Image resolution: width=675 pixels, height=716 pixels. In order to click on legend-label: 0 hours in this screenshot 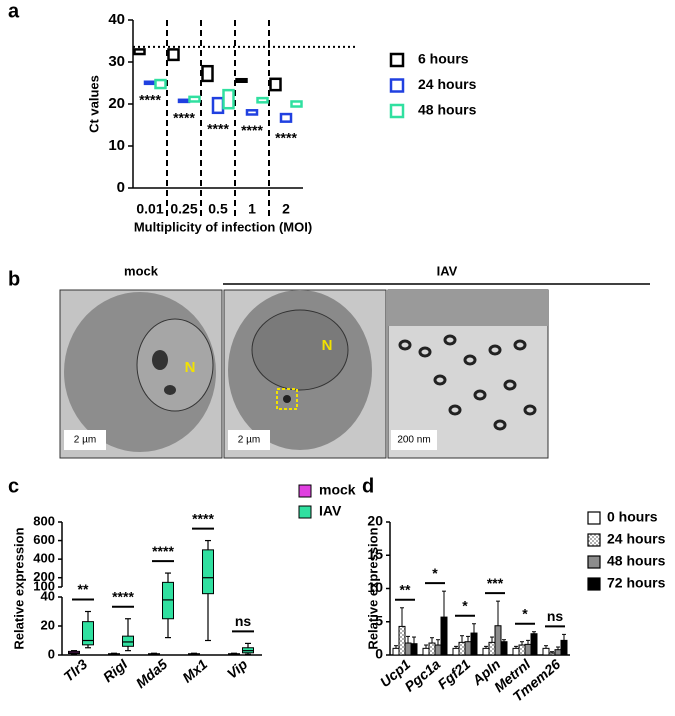, I will do `click(632, 517)`.